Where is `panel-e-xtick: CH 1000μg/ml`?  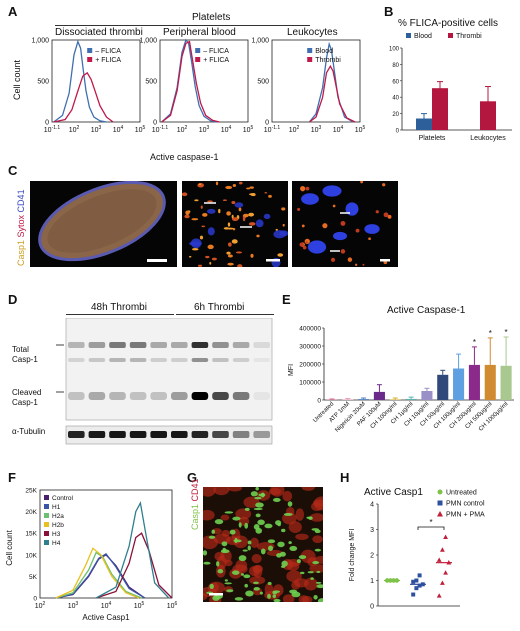 panel-e-xtick: CH 1000μg/ml is located at coordinates (493, 416).